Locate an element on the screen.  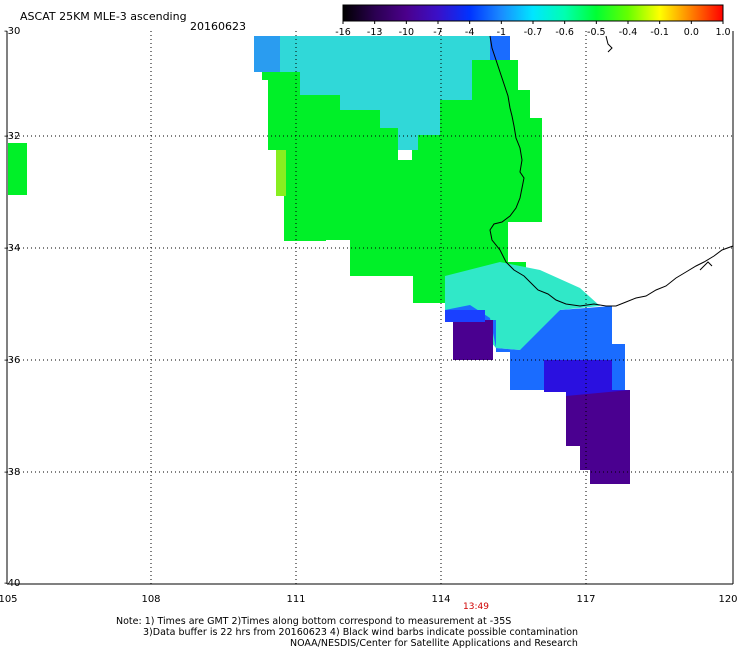
colorbar-tick-label: -4 is located at coordinates (469, 32).